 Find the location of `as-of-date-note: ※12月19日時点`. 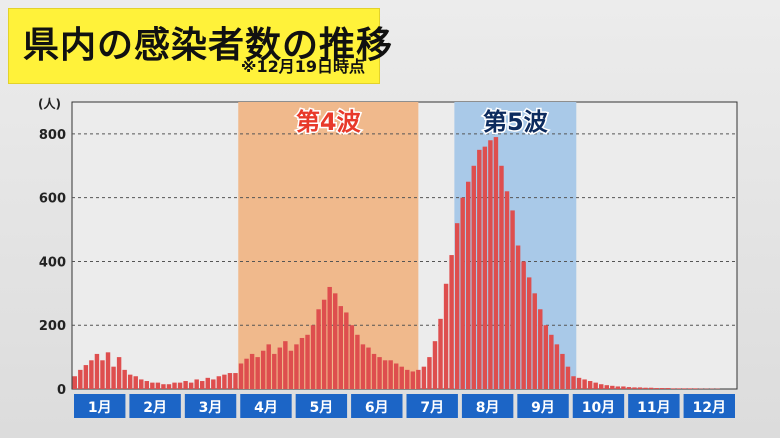

as-of-date-note: ※12月19日時点 is located at coordinates (302, 66).